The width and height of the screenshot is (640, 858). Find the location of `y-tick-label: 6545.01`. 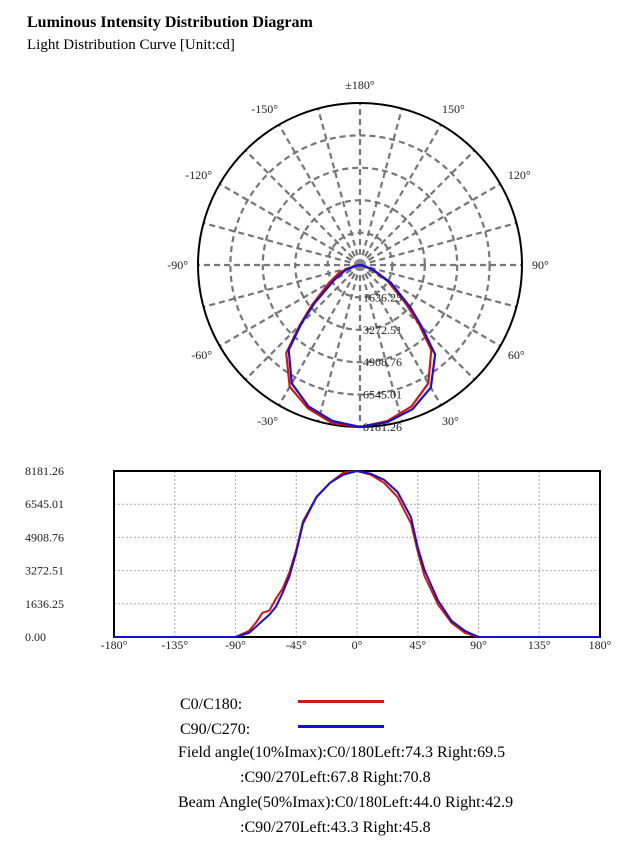

y-tick-label: 6545.01 is located at coordinates (44, 504).